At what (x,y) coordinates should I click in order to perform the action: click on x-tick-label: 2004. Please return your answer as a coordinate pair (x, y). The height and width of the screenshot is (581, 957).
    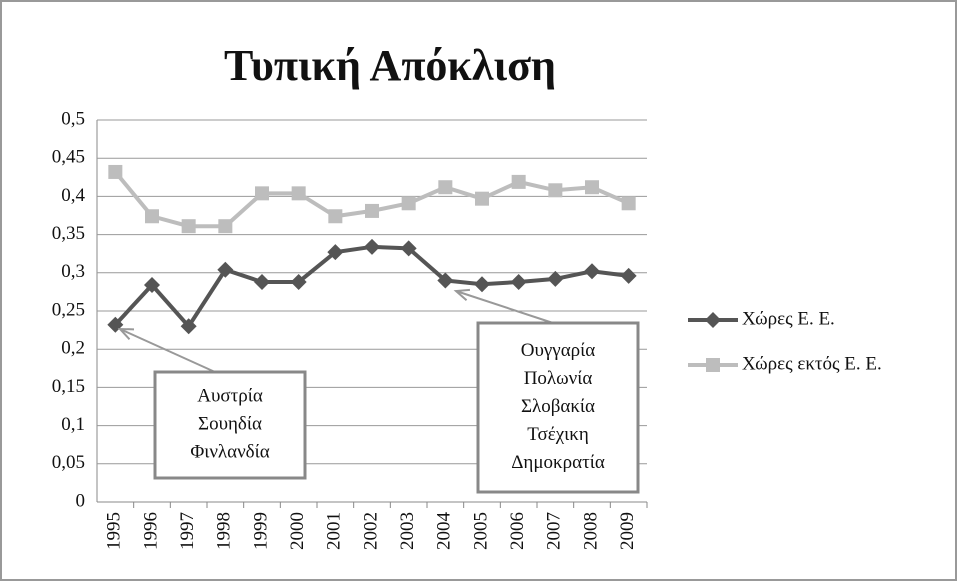
    Looking at the image, I should click on (444, 531).